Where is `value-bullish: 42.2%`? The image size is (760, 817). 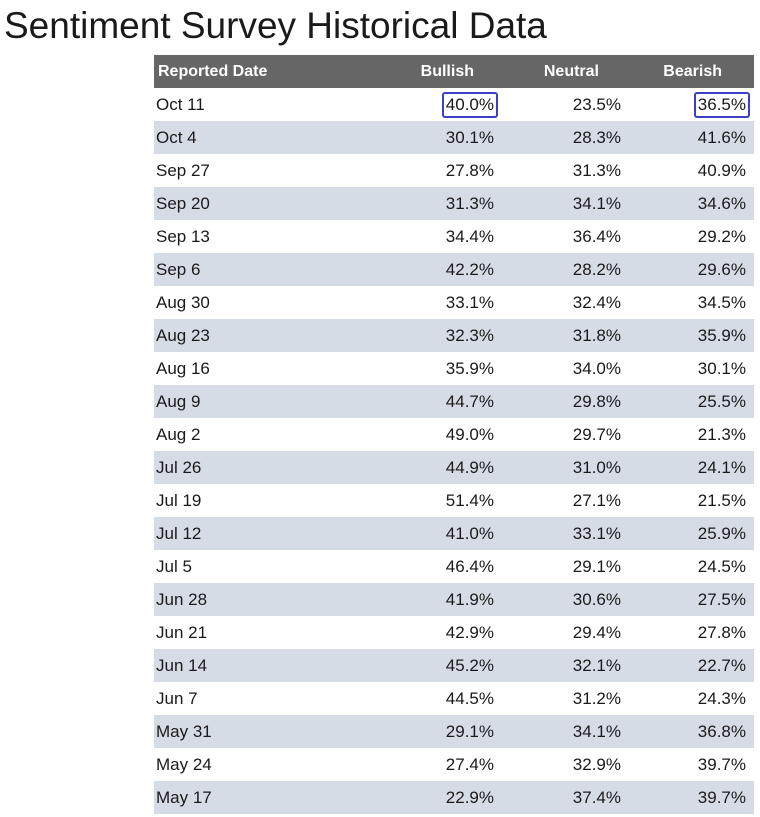
value-bullish: 42.2% is located at coordinates (469, 269).